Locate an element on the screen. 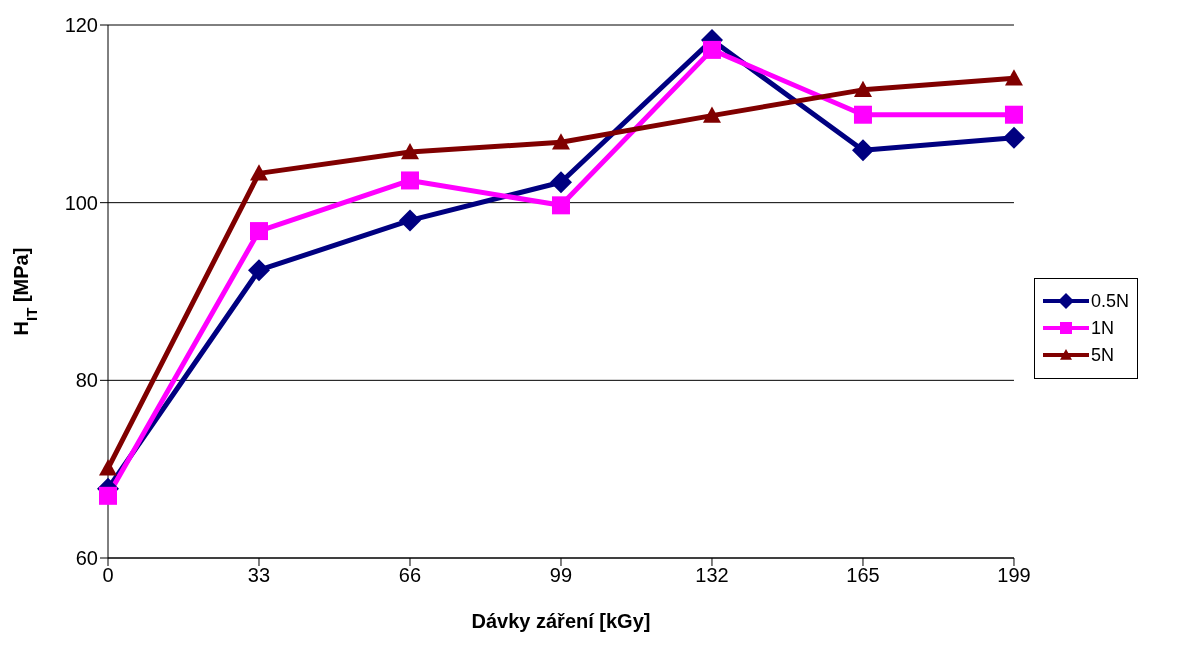 This screenshot has width=1179, height=653. x-tick-label: 0 is located at coordinates (108, 575).